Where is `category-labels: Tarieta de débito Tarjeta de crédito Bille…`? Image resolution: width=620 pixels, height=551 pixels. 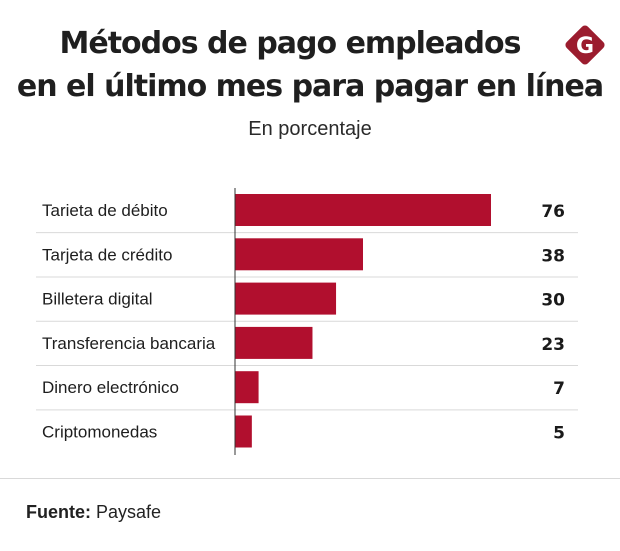
category-labels: Tarieta de débito Tarjeta de crédito Bille… is located at coordinates (129, 321).